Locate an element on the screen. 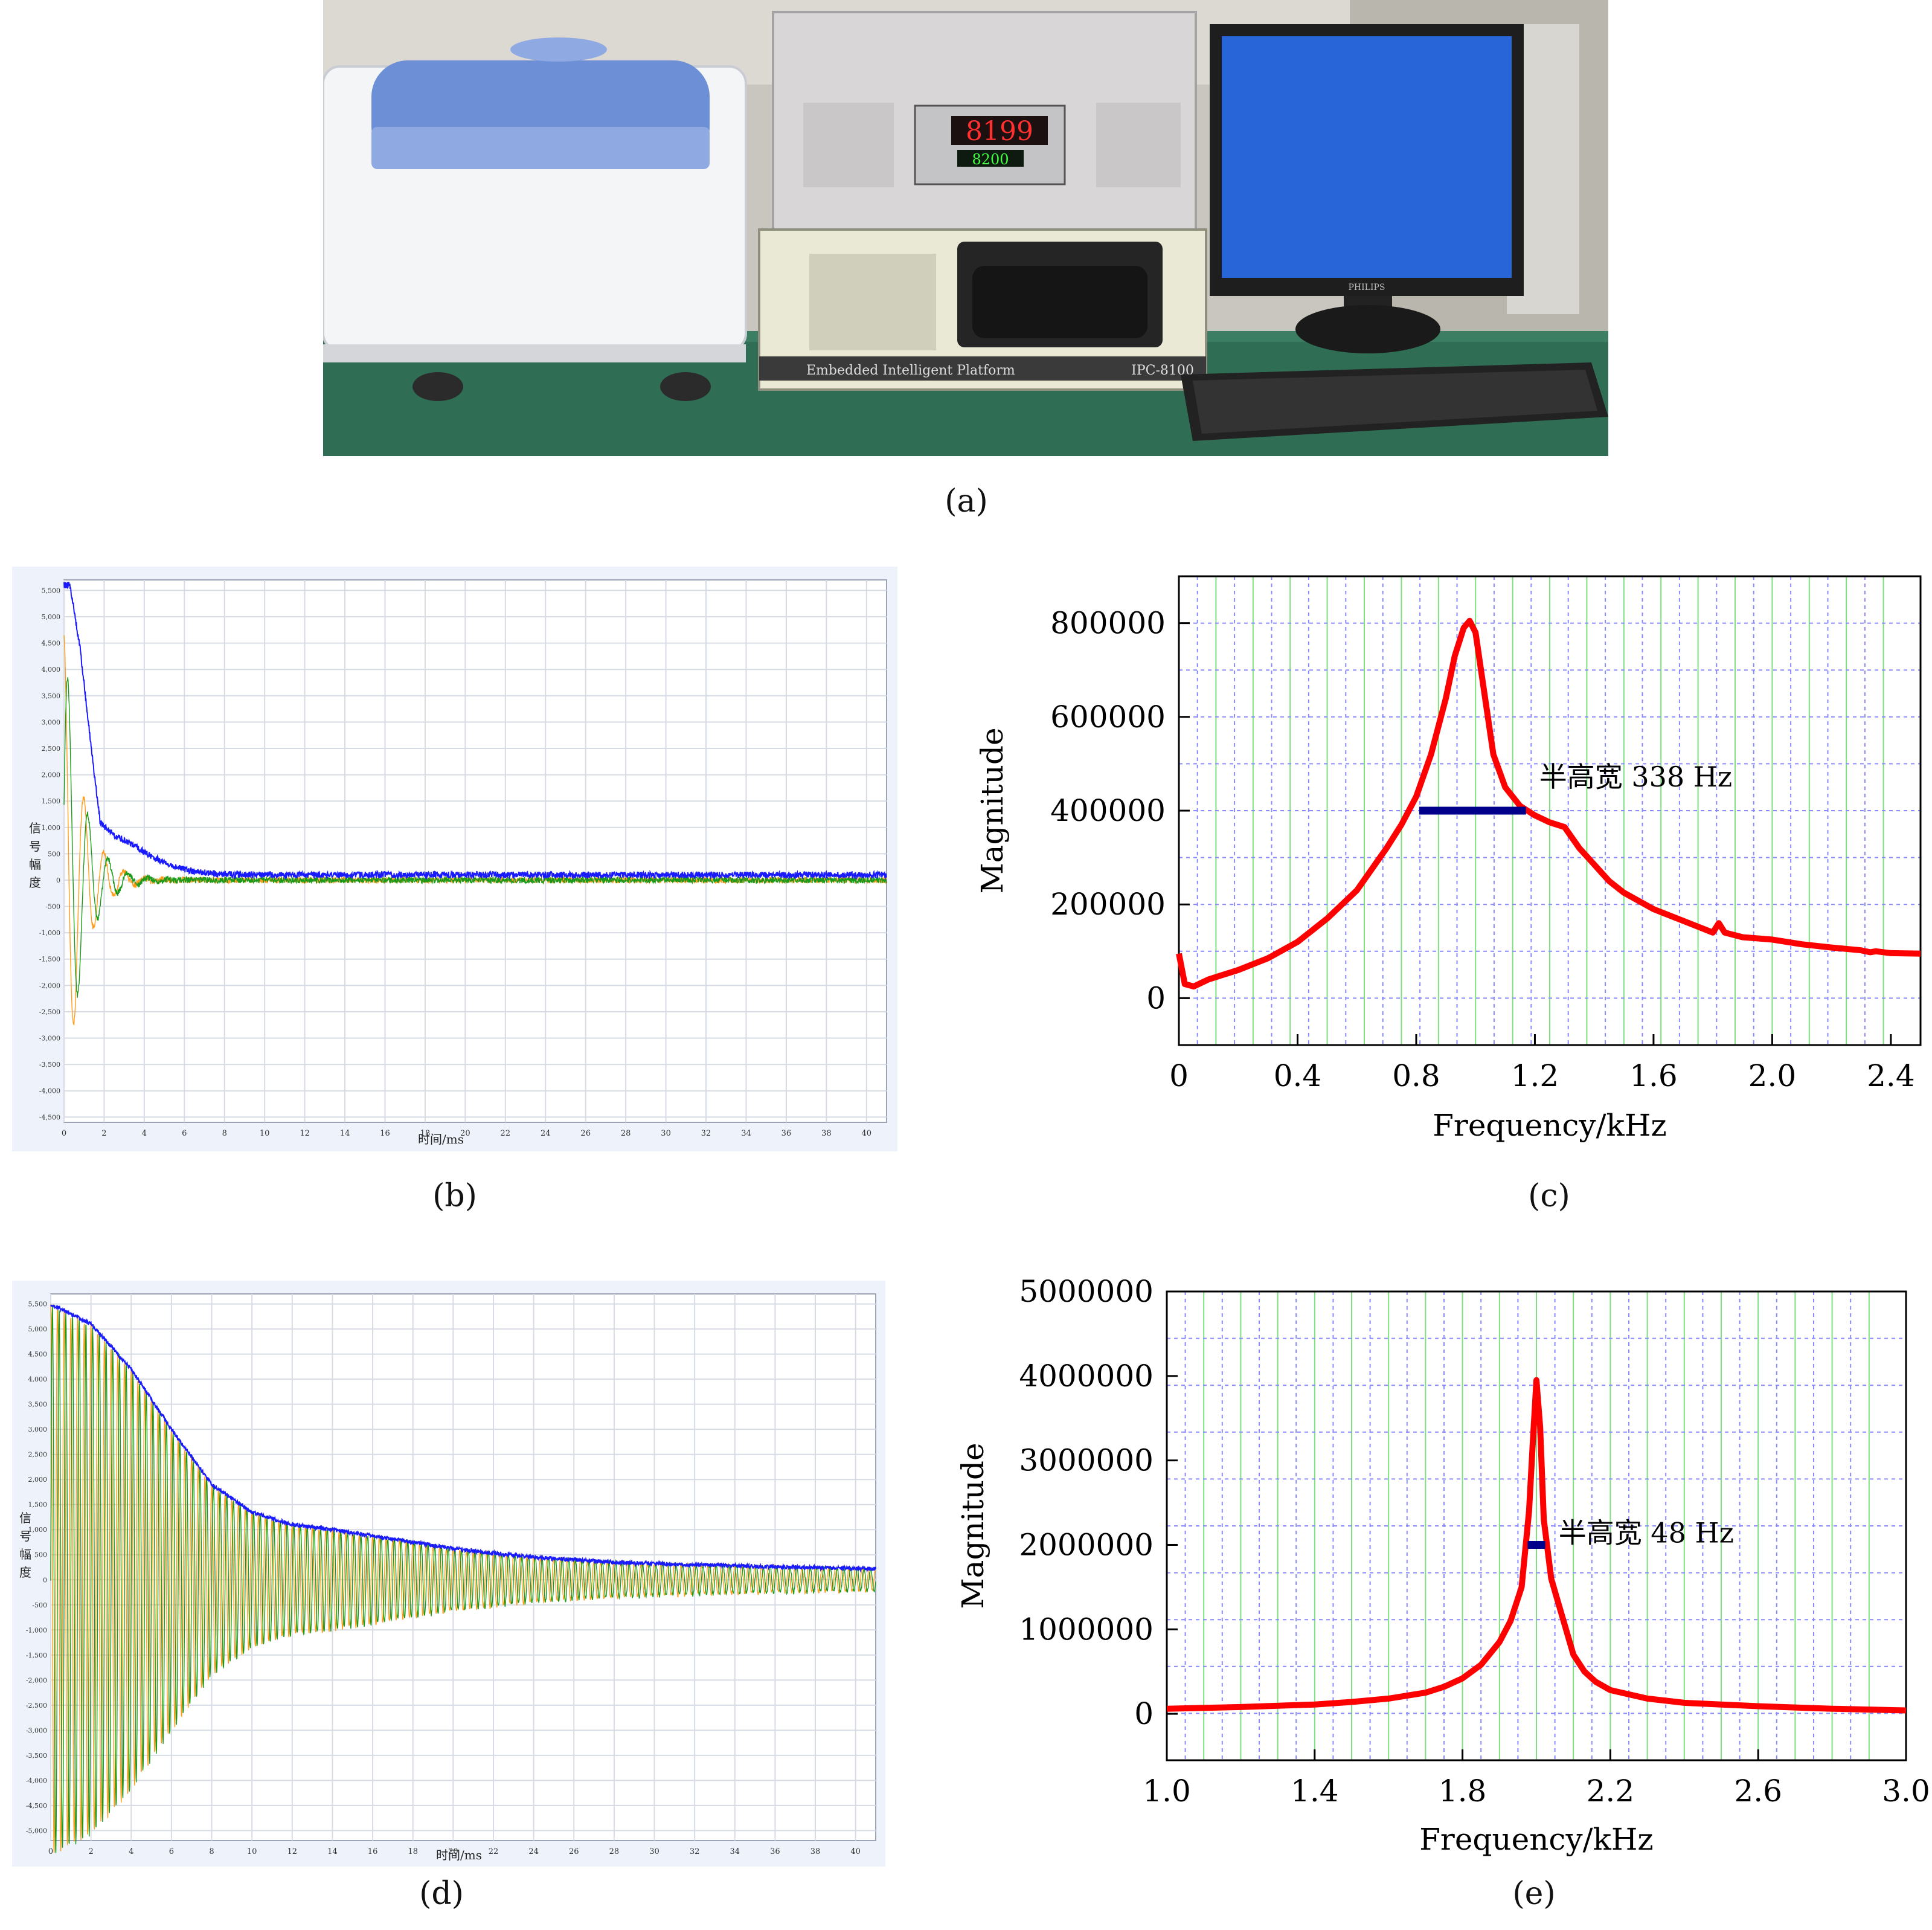 Image resolution: width=1932 pixels, height=1930 pixels. d-xtick-label: 16 is located at coordinates (373, 1851).